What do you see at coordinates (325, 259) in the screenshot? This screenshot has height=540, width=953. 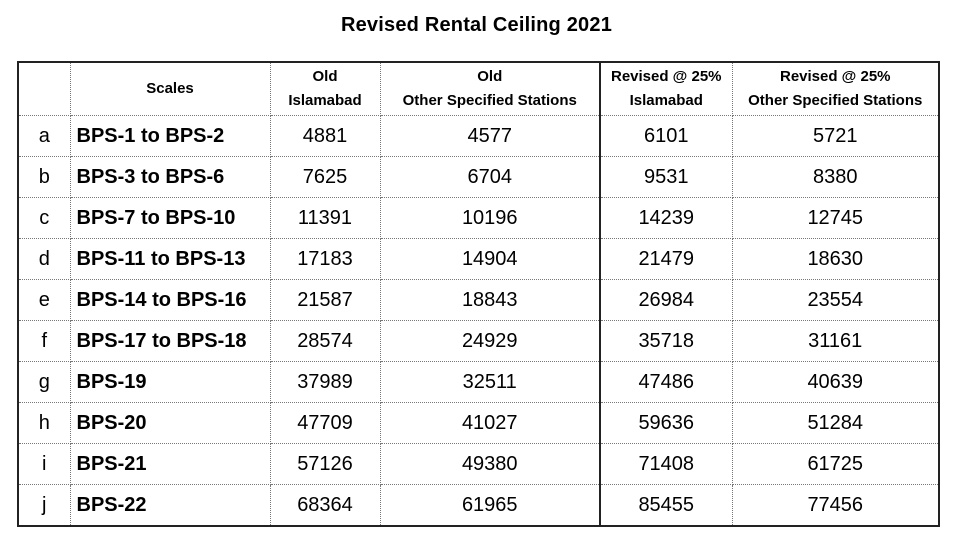 I see `cell-old-islamabad: 17183` at bounding box center [325, 259].